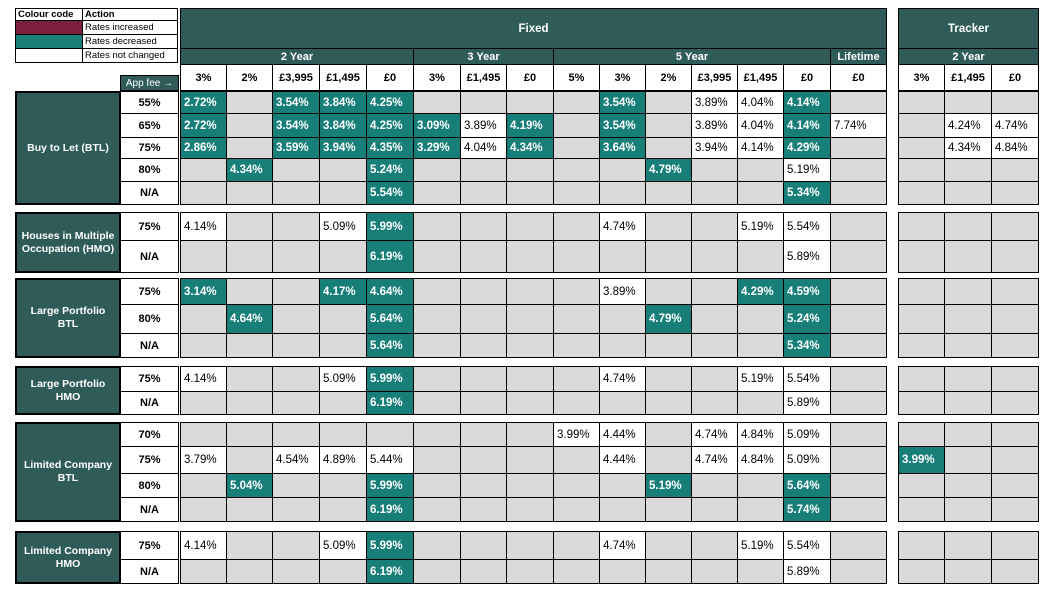 This screenshot has width=1053, height=604. I want to click on rate-cell: 3.99%, so click(576, 434).